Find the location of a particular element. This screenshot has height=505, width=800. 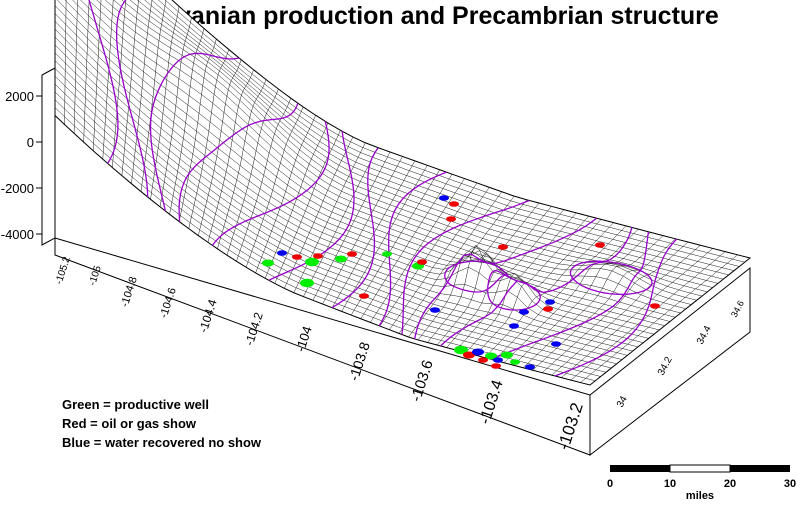

x-tick-label: -105.2 is located at coordinates (63, 270).